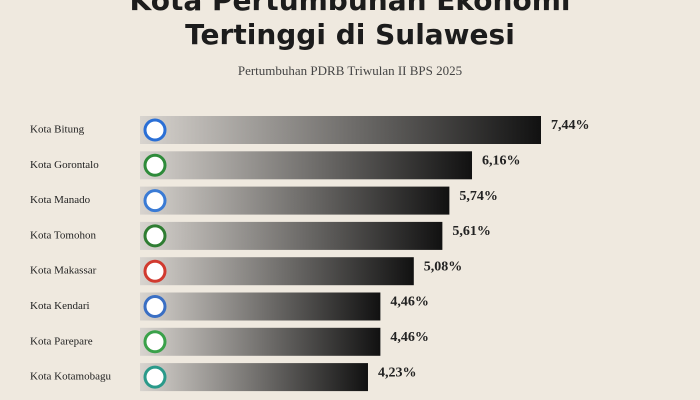 The width and height of the screenshot is (700, 400). I want to click on chart-subtitle: Pertumbuhan PDRB Triwulan II BPS 2025, so click(350, 70).